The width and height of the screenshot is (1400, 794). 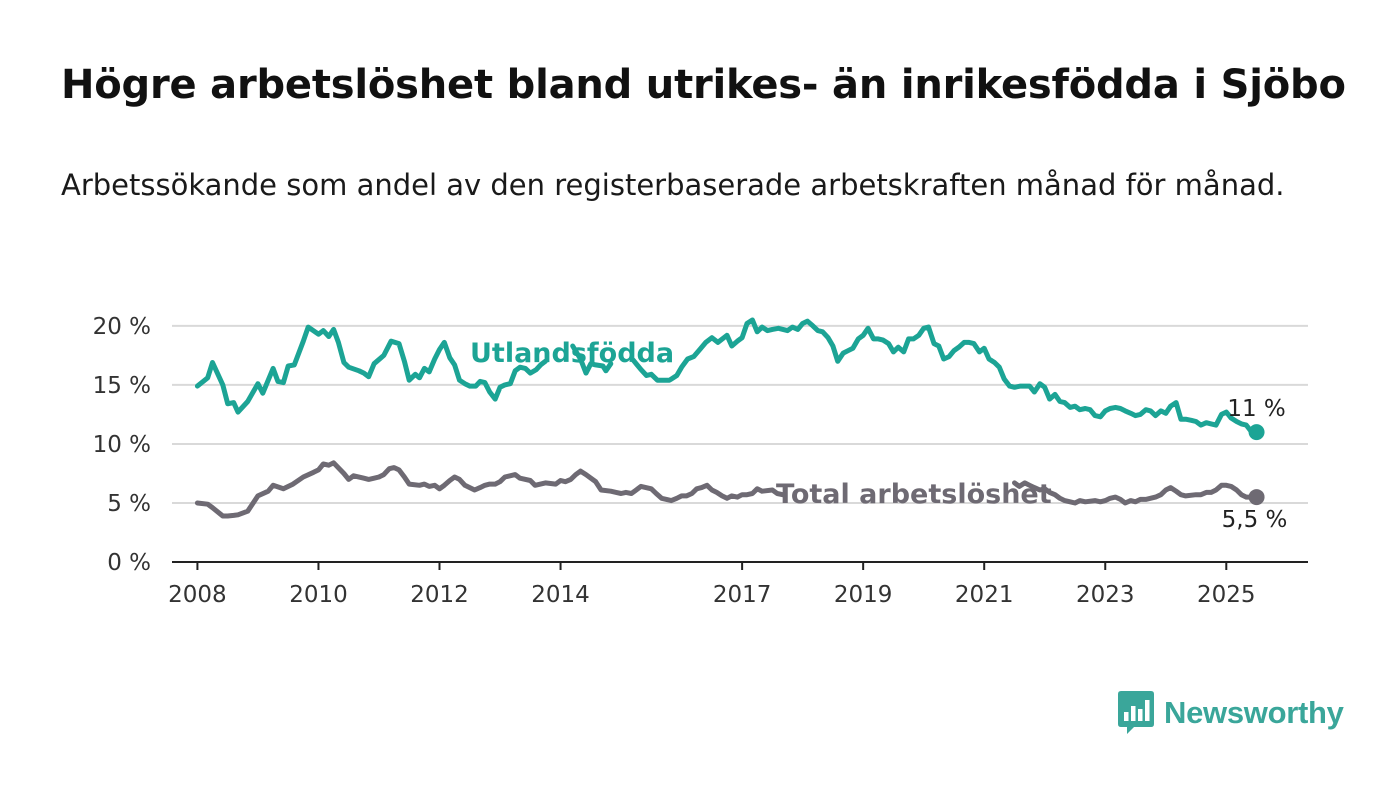 What do you see at coordinates (318, 595) in the screenshot?
I see `x-tick-label: 2010` at bounding box center [318, 595].